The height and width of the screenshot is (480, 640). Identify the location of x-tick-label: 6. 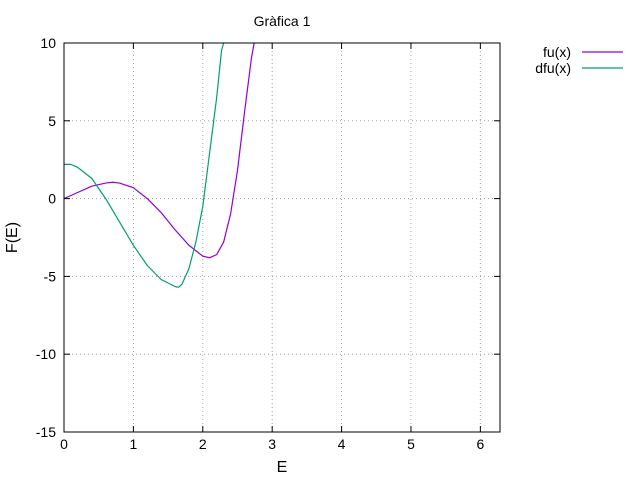
(480, 444).